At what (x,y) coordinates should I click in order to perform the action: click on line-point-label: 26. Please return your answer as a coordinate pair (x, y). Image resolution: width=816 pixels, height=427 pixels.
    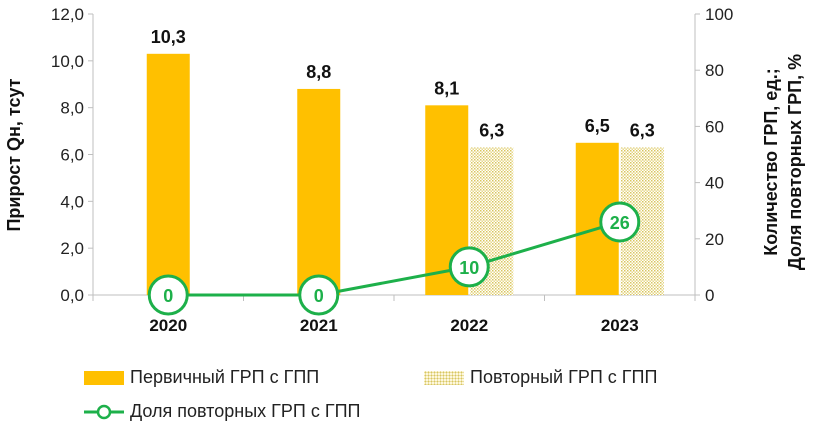
    Looking at the image, I should click on (620, 223).